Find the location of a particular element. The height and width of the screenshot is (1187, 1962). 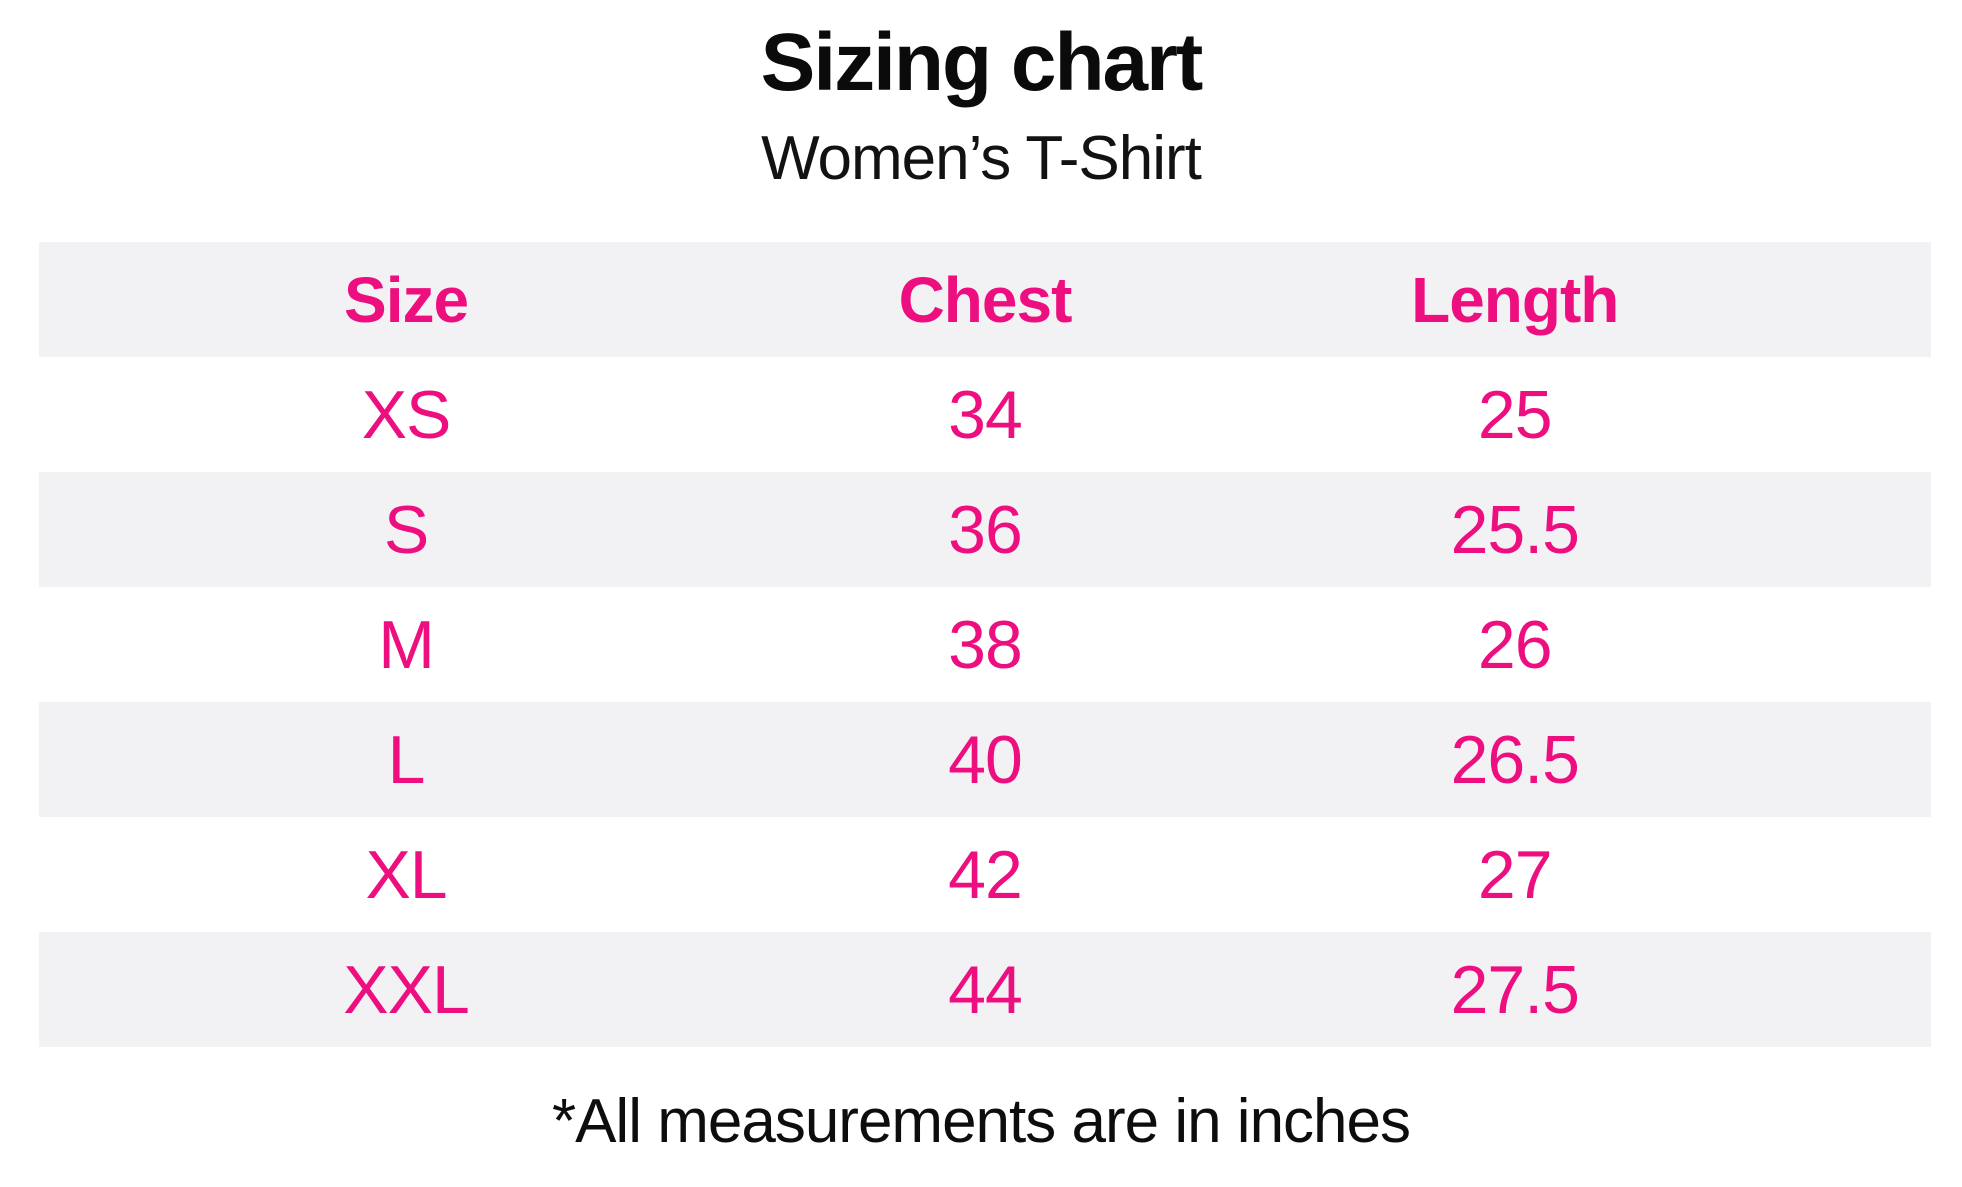

size-cell: XS is located at coordinates (406, 414).